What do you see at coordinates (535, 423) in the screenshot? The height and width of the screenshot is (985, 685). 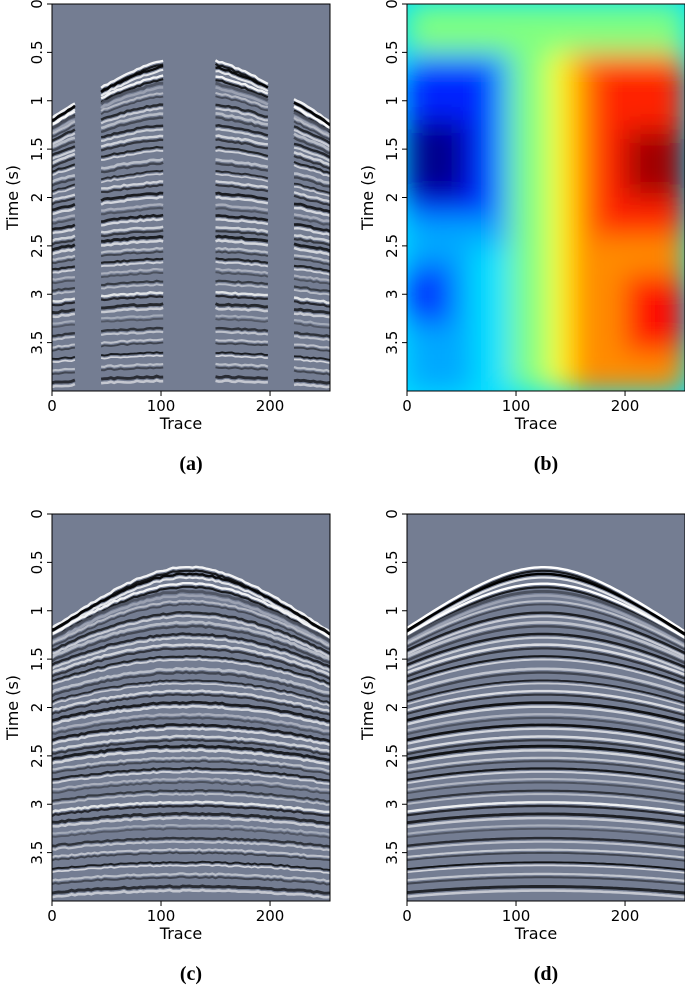 I see `x-axis-label: Trace` at bounding box center [535, 423].